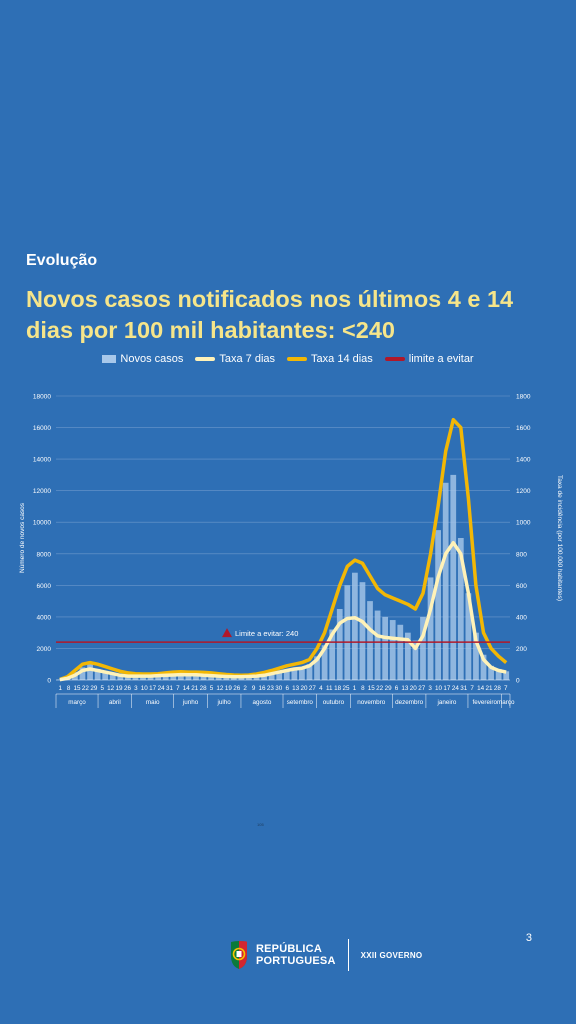 The image size is (576, 1024). I want to click on y-tick-label: 4000, so click(44, 617).